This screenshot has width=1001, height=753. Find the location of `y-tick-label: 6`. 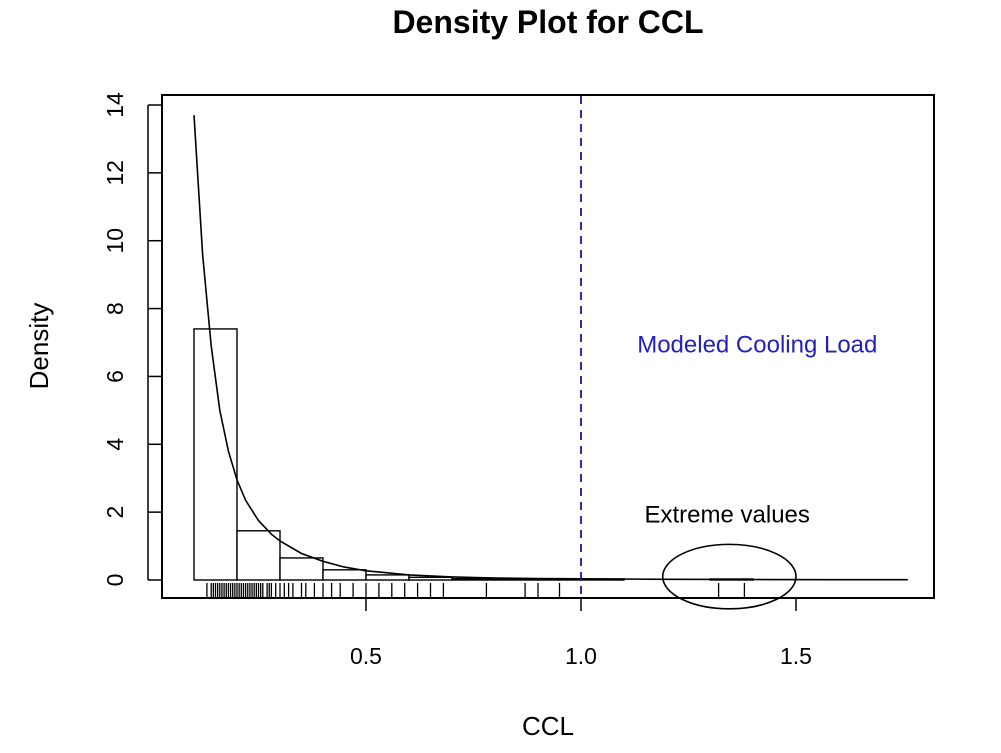

y-tick-label: 6 is located at coordinates (115, 376).